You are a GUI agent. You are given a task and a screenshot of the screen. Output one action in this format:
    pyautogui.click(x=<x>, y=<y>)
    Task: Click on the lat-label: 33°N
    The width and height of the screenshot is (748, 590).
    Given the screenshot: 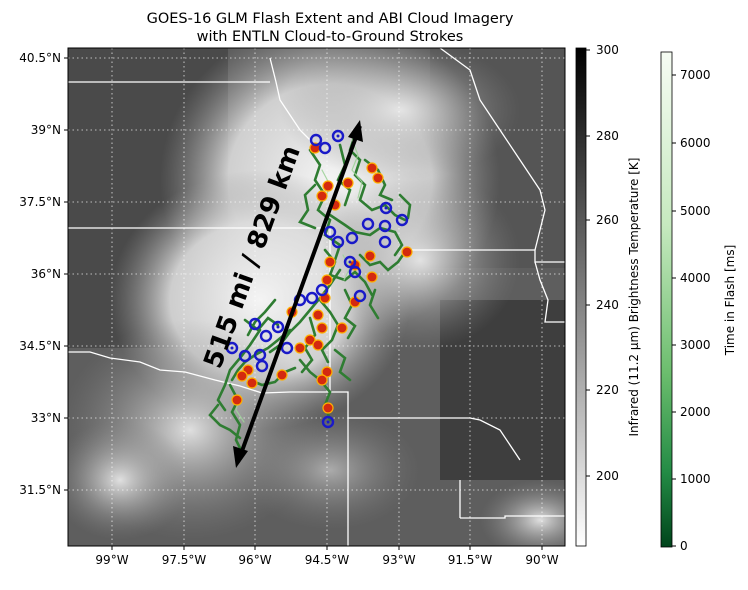 What is the action you would take?
    pyautogui.click(x=46, y=418)
    